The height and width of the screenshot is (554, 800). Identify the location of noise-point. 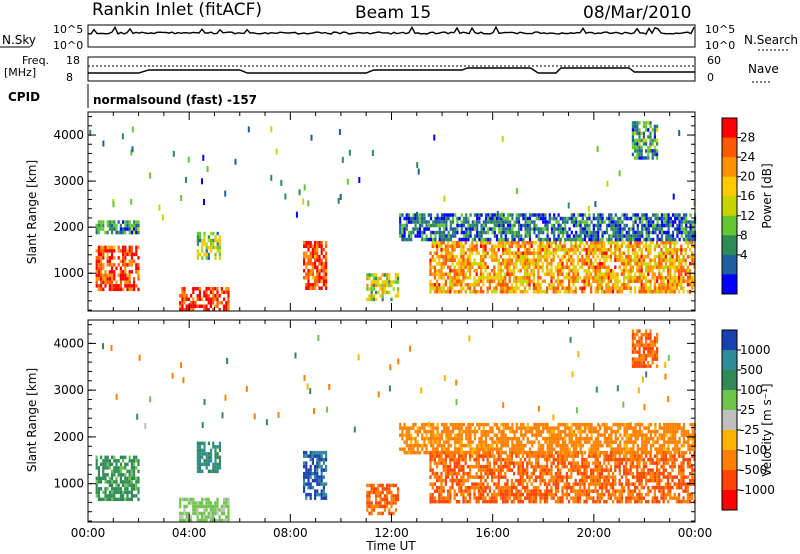
(132, 149).